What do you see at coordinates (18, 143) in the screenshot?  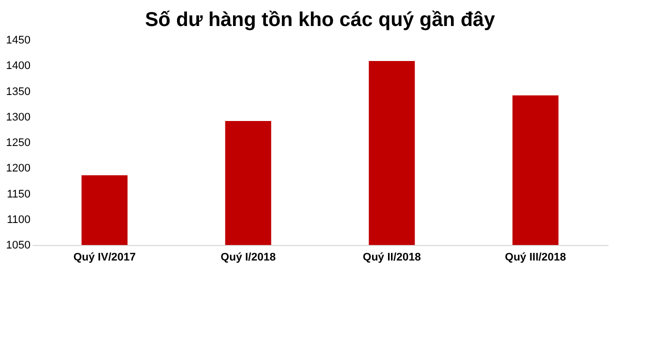 I see `y-tick-label: 1250` at bounding box center [18, 143].